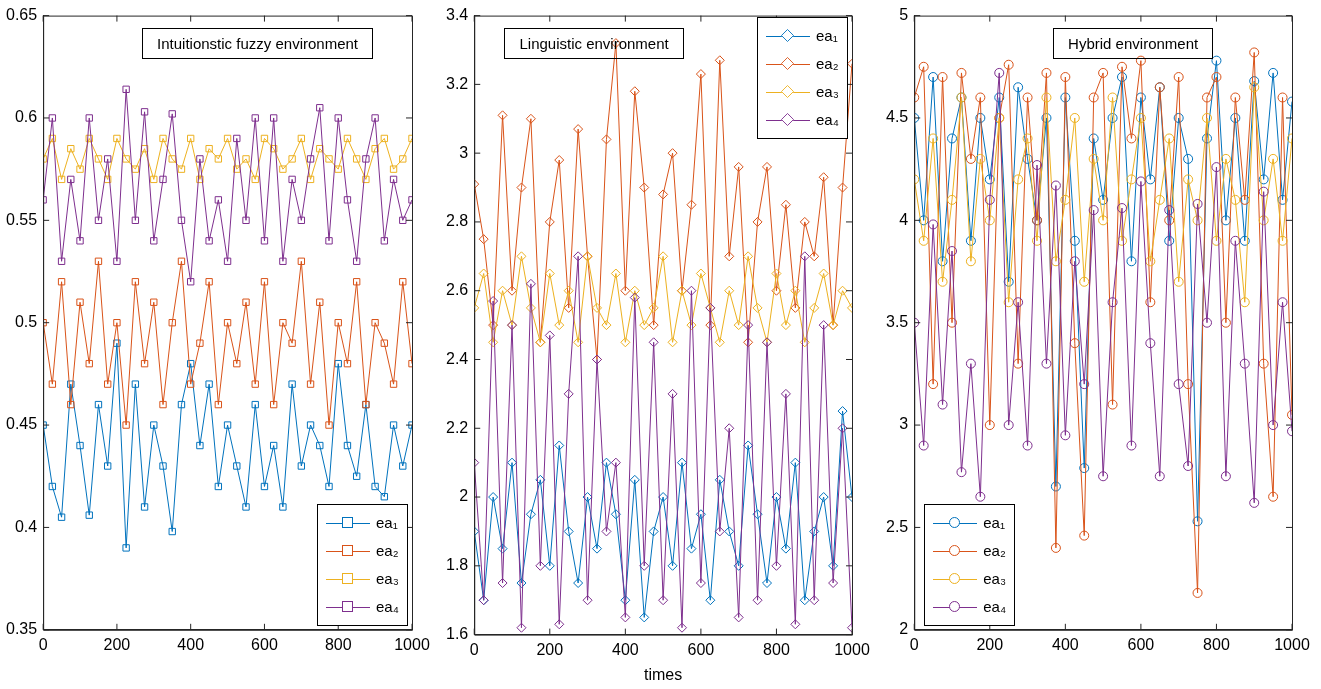 The height and width of the screenshot is (689, 1321). I want to click on y-tick-label: 0.5, so click(26, 322).